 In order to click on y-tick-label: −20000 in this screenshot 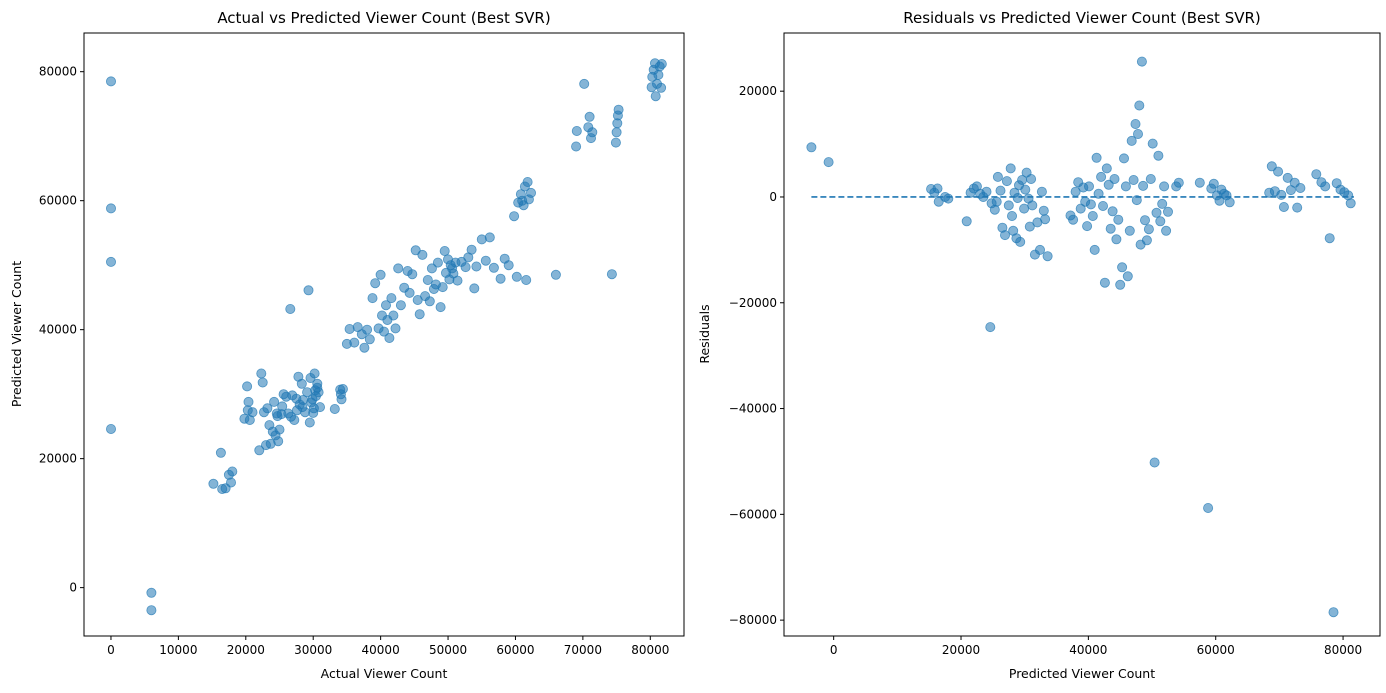, I will do `click(753, 303)`.